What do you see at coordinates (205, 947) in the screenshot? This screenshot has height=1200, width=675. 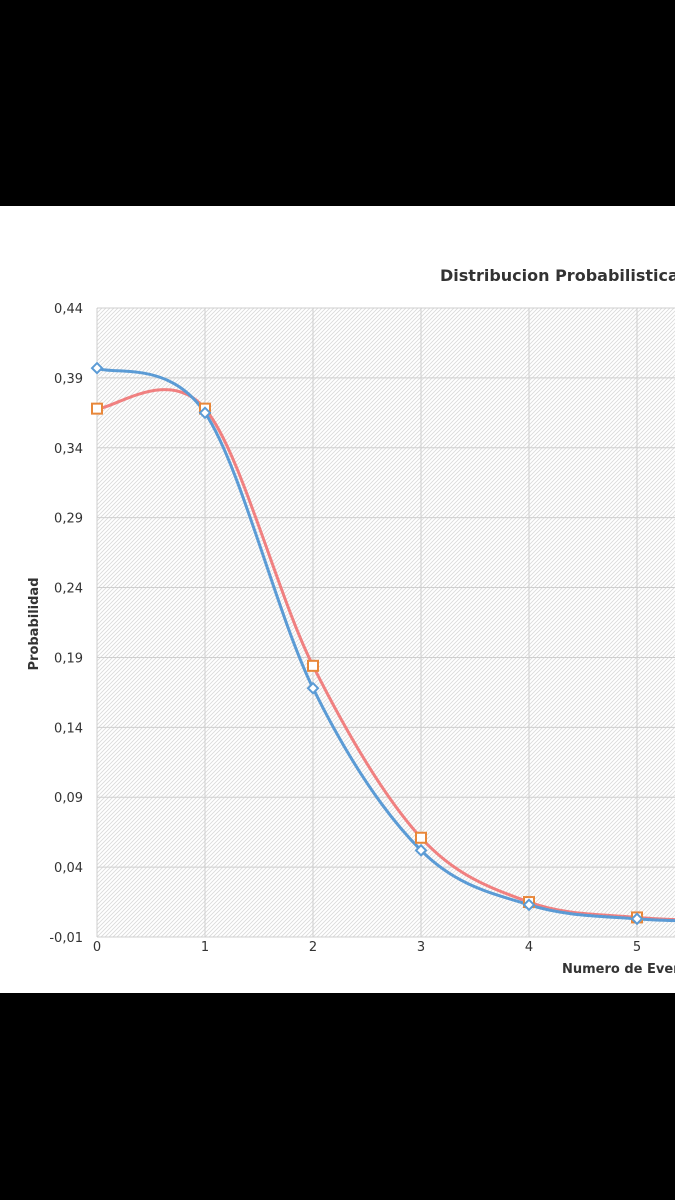 I see `x-tick-label: 1` at bounding box center [205, 947].